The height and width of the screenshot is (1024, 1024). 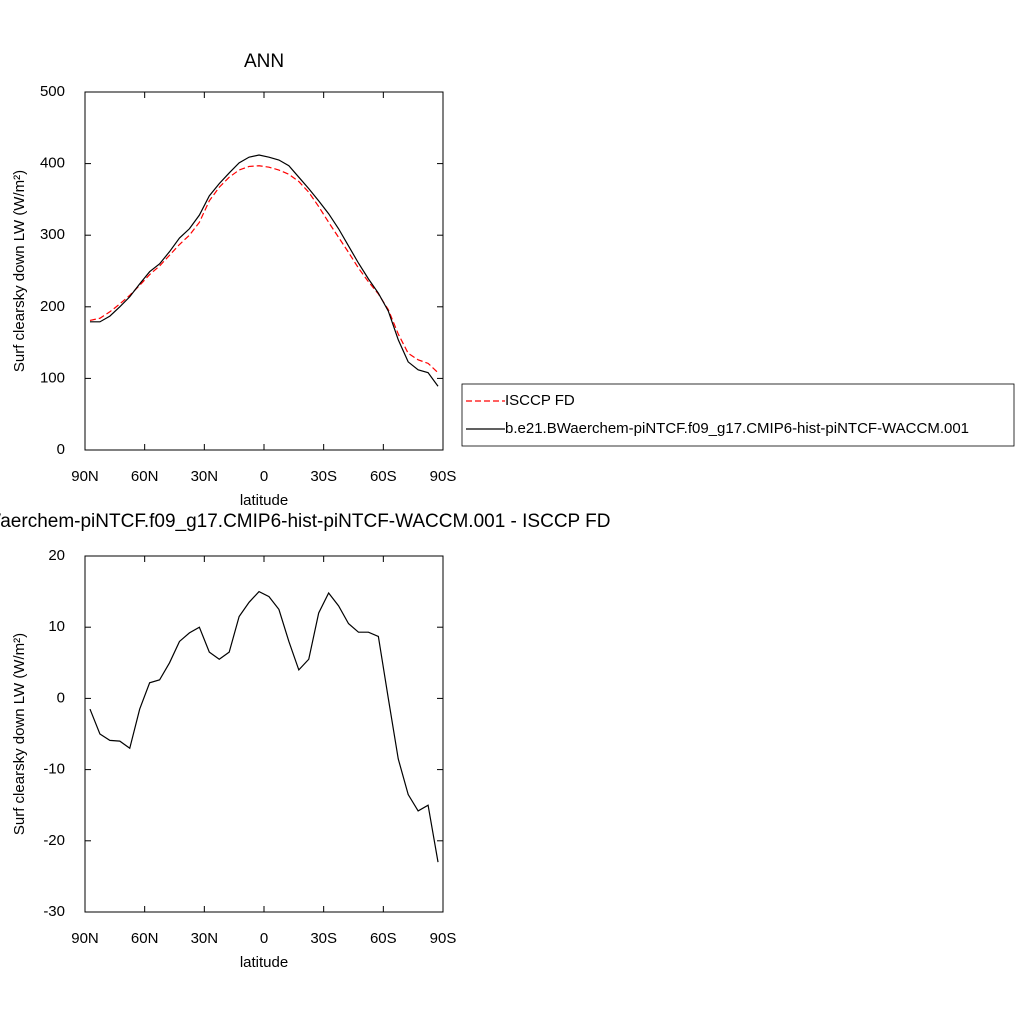 What do you see at coordinates (56, 555) in the screenshot?
I see `y-tick-label: 20` at bounding box center [56, 555].